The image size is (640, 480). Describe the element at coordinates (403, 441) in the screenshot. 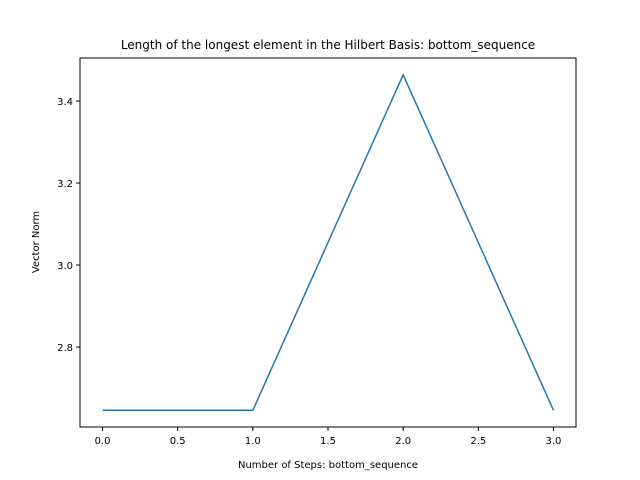

I see `x-tick-label: 2.0` at that location.